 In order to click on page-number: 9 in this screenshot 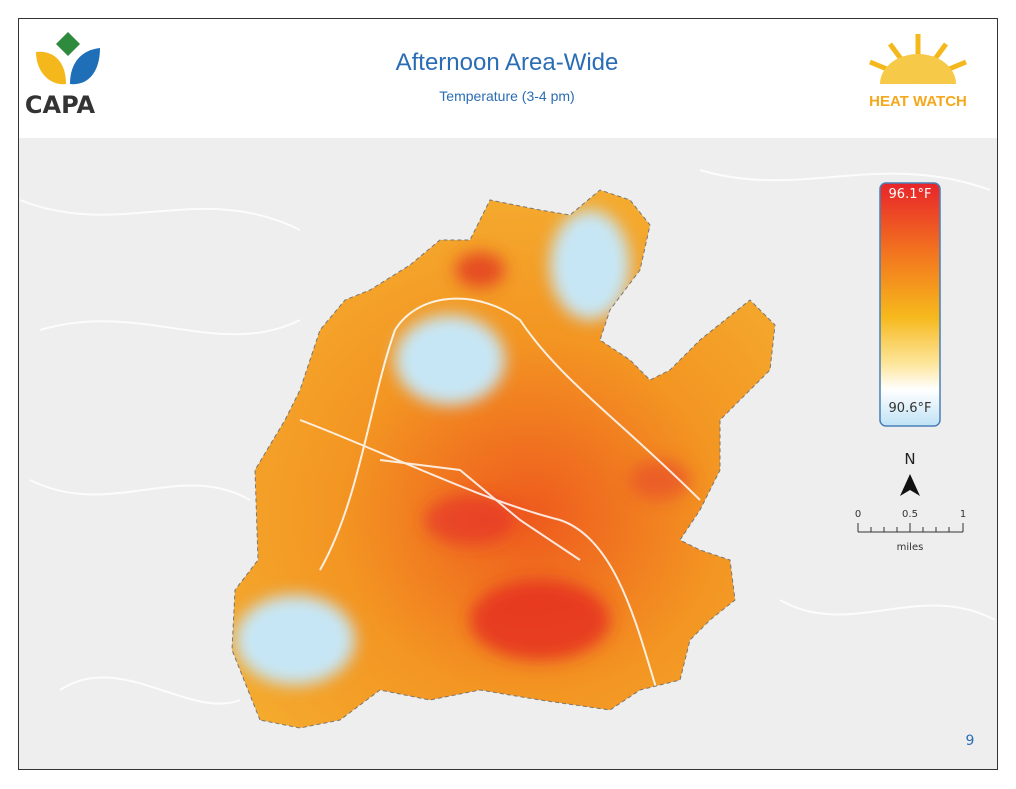, I will do `click(970, 741)`.